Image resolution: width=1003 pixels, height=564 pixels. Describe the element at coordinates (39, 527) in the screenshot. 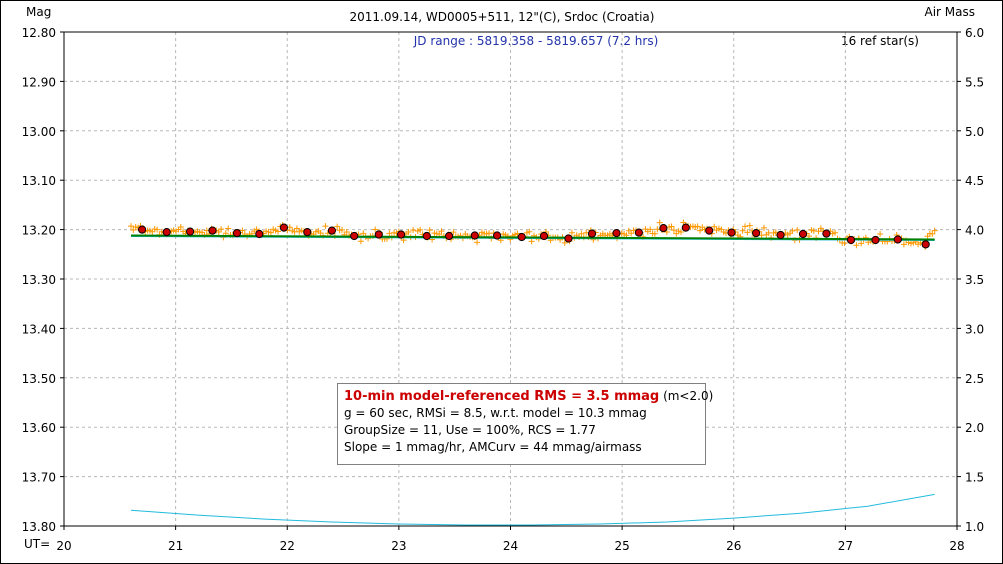

I see `y-left-tick-label: 13.80` at that location.